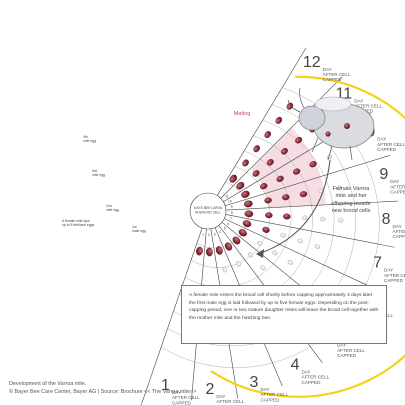 The image size is (405, 405). I want to click on mating-label: Mating, so click(242, 114).